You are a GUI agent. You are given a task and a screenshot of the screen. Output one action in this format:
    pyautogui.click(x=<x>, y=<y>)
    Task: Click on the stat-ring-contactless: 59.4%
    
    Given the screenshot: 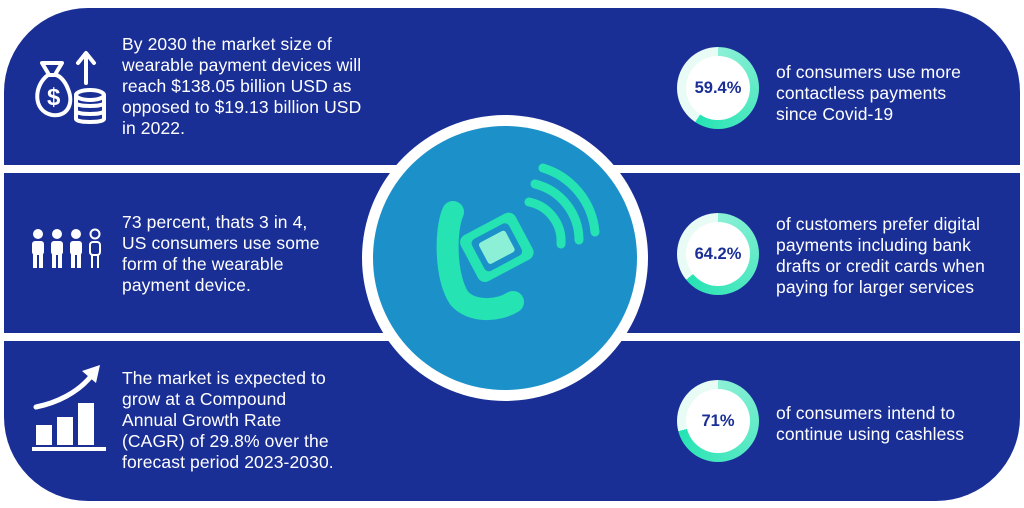 What is the action you would take?
    pyautogui.click(x=718, y=88)
    